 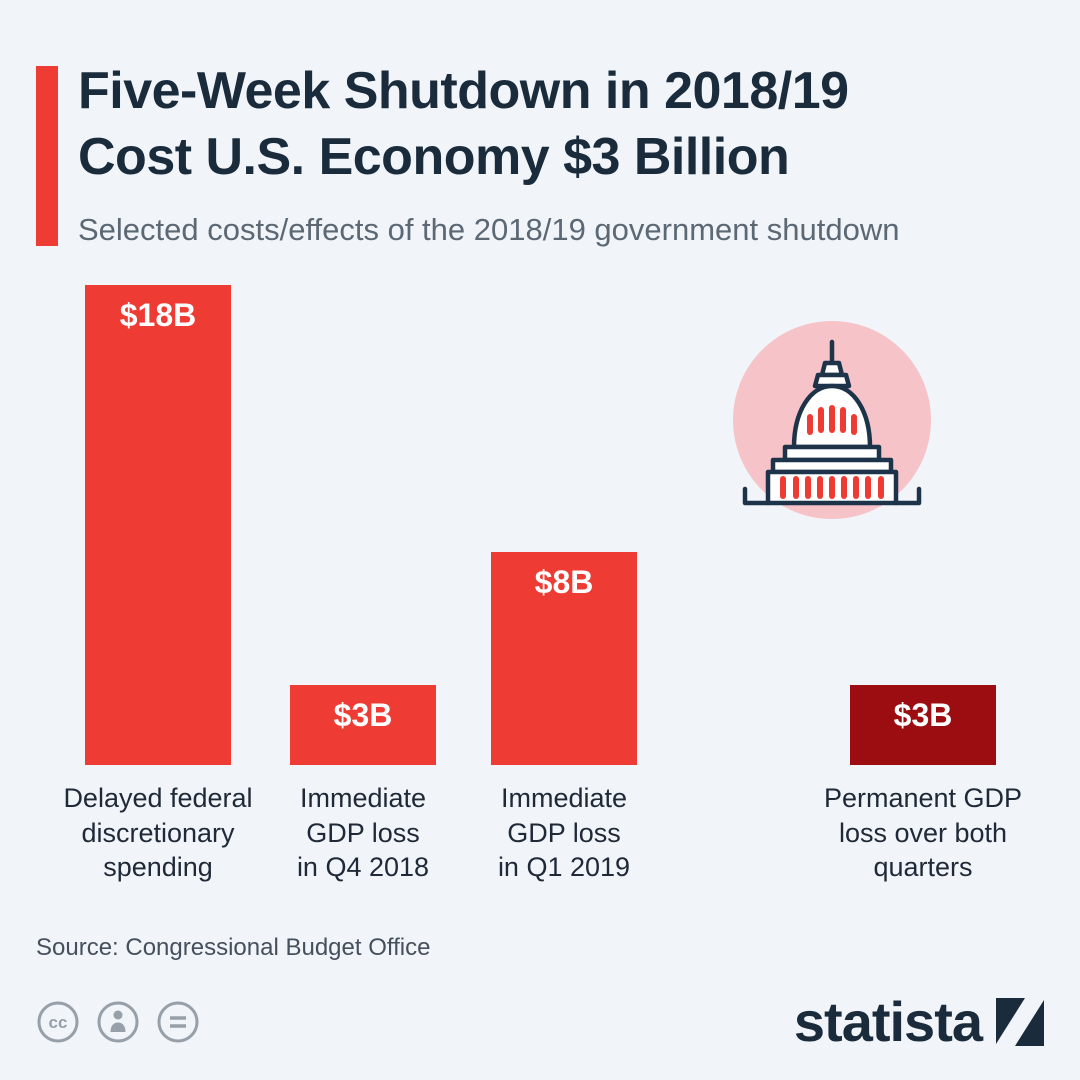 I want to click on bar-category-label: Permanent GDP loss over both quarters, so click(x=923, y=833).